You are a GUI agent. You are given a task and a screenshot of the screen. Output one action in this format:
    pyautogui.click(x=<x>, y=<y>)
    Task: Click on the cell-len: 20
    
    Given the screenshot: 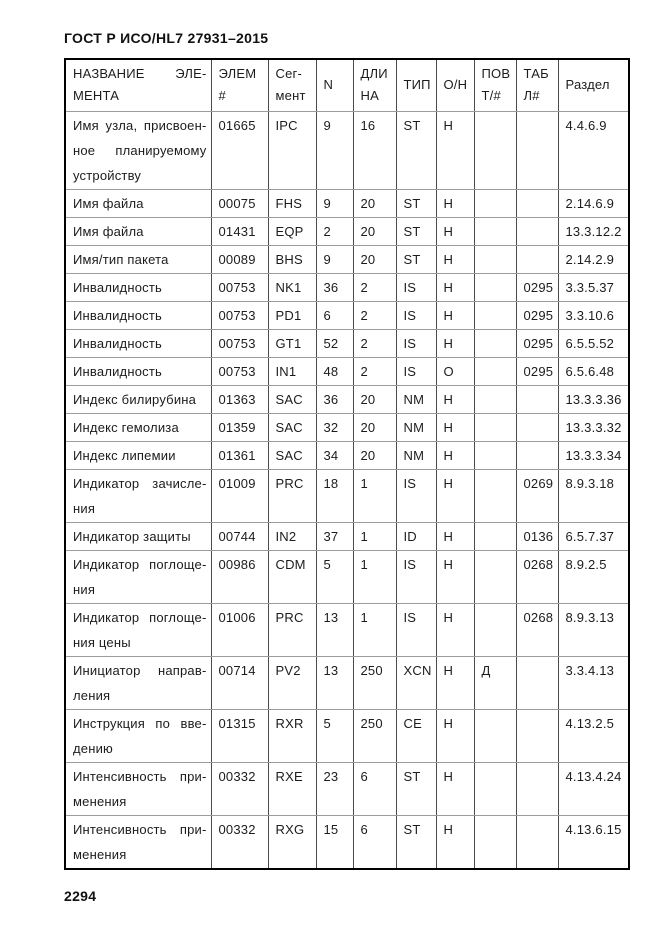 What is the action you would take?
    pyautogui.click(x=374, y=399)
    